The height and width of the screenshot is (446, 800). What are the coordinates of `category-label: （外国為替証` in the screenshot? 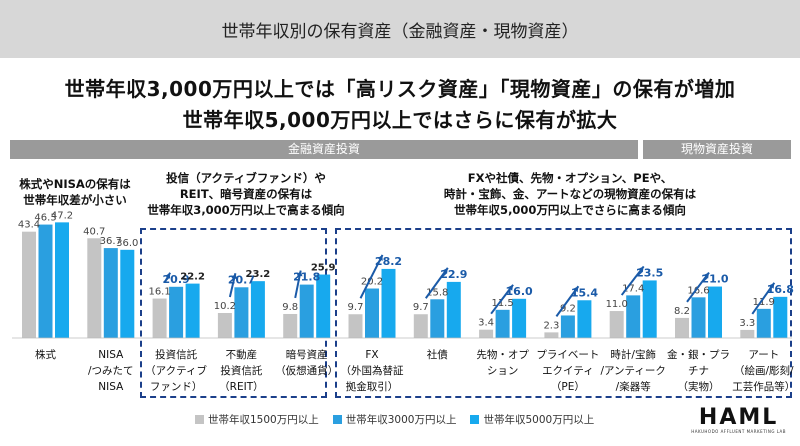 It's located at (372, 370).